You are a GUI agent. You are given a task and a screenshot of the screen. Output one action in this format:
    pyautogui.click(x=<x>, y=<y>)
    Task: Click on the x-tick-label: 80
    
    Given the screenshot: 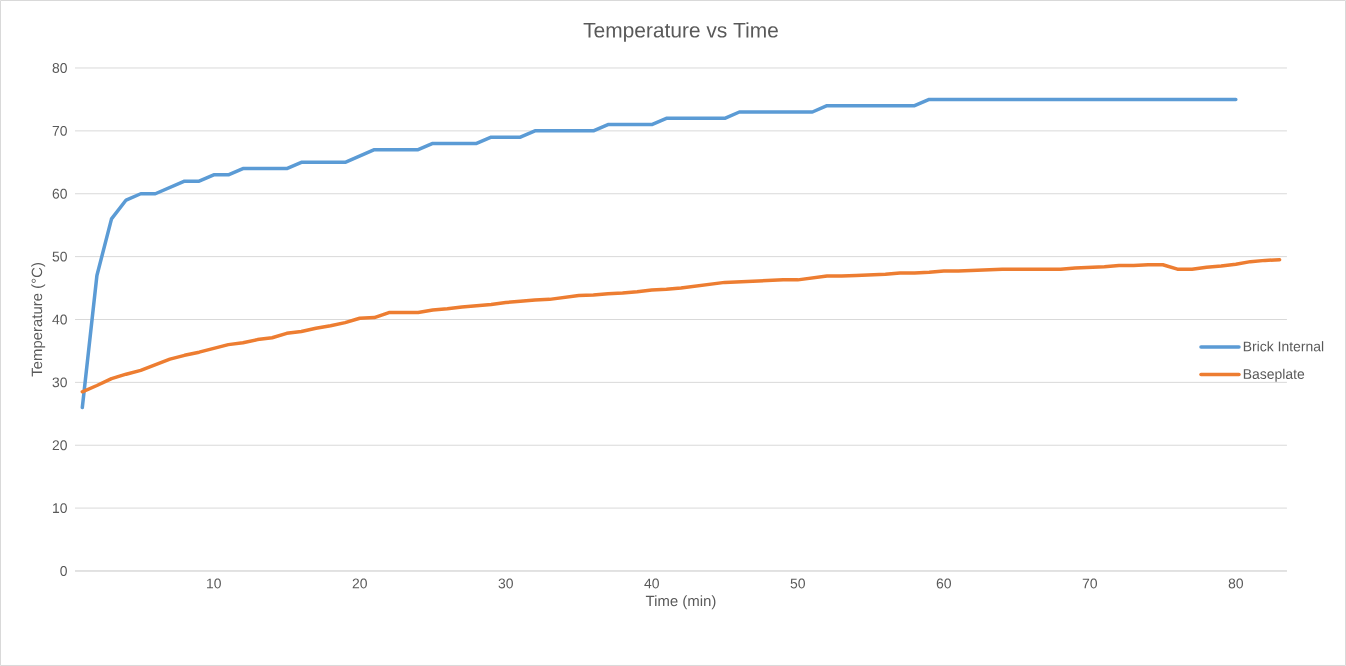 What is the action you would take?
    pyautogui.click(x=1236, y=583)
    